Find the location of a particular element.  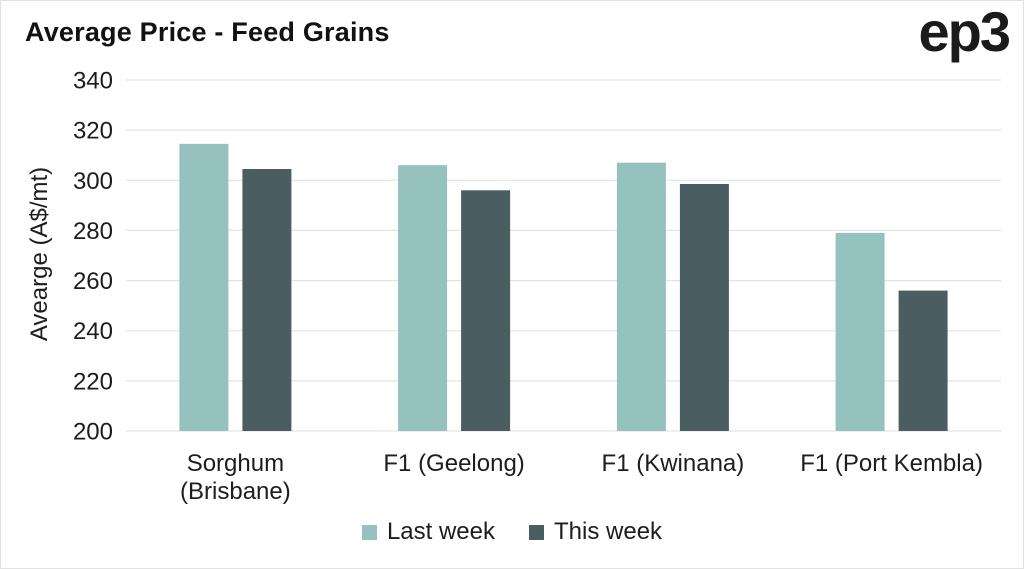

y-tick-label-320: 320 is located at coordinates (93, 131).